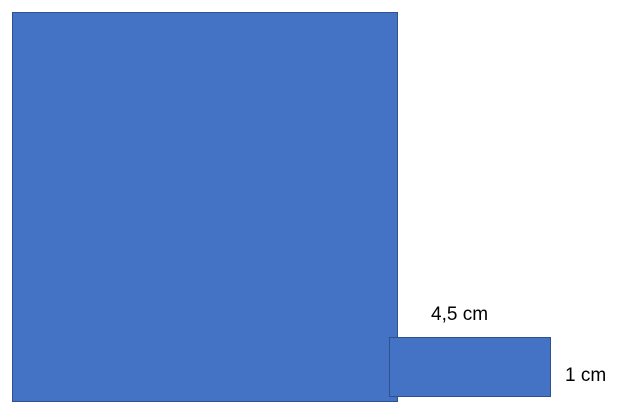  Describe the element at coordinates (460, 314) in the screenshot. I see `width-label: 4,5 cm` at that location.